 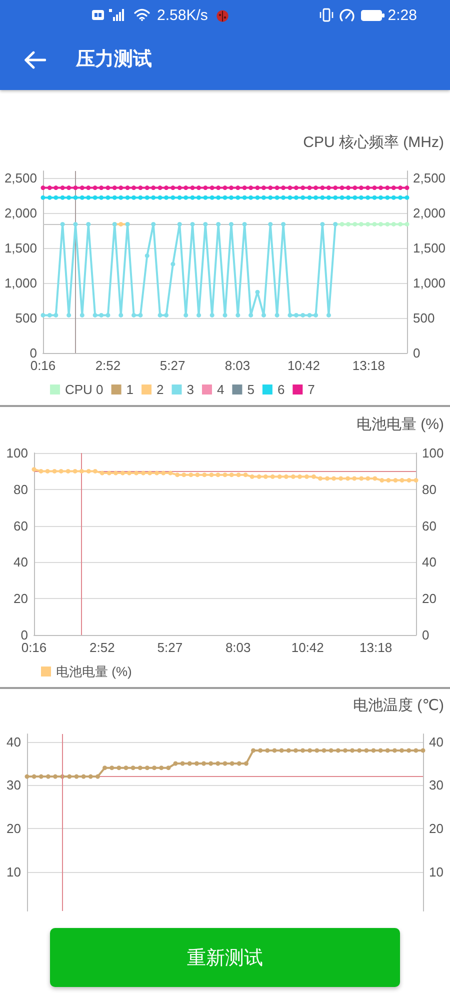 What do you see at coordinates (43, 365) in the screenshot?
I see `x-tick-label: 0:16` at bounding box center [43, 365].